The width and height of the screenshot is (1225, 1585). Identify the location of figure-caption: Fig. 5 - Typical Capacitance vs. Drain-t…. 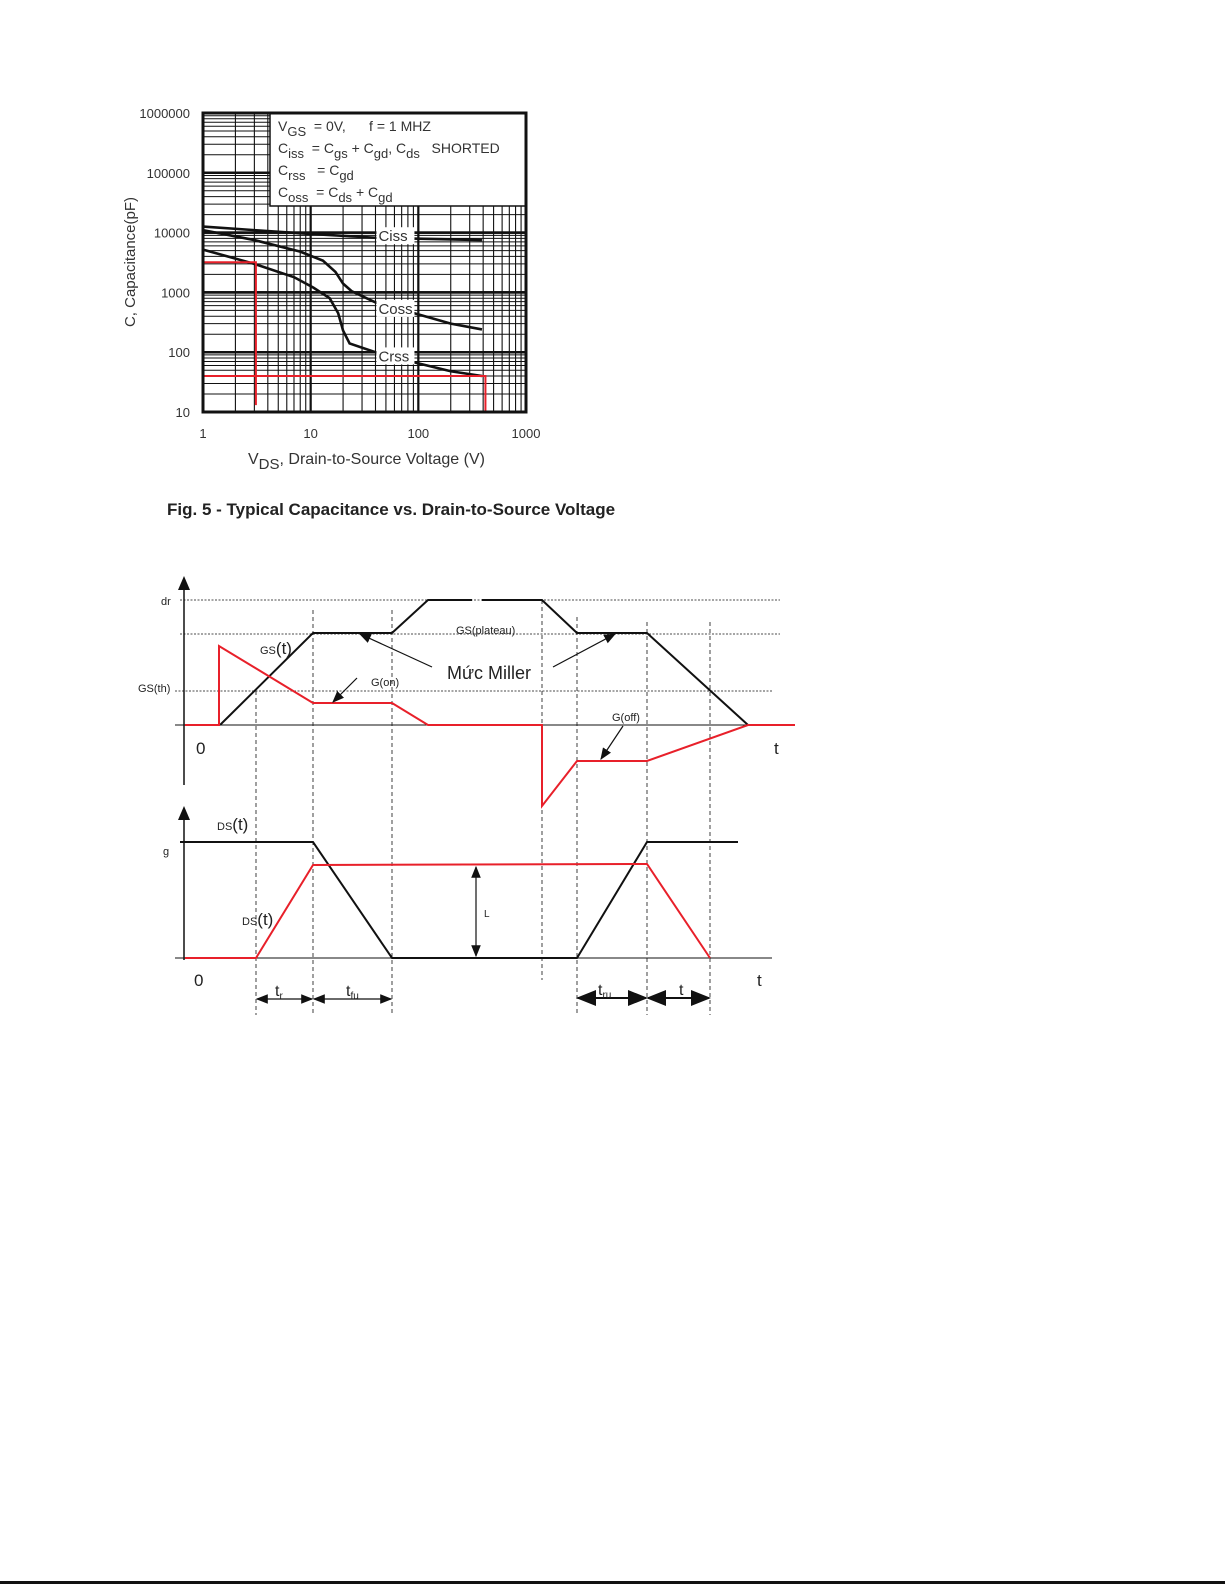
(391, 509).